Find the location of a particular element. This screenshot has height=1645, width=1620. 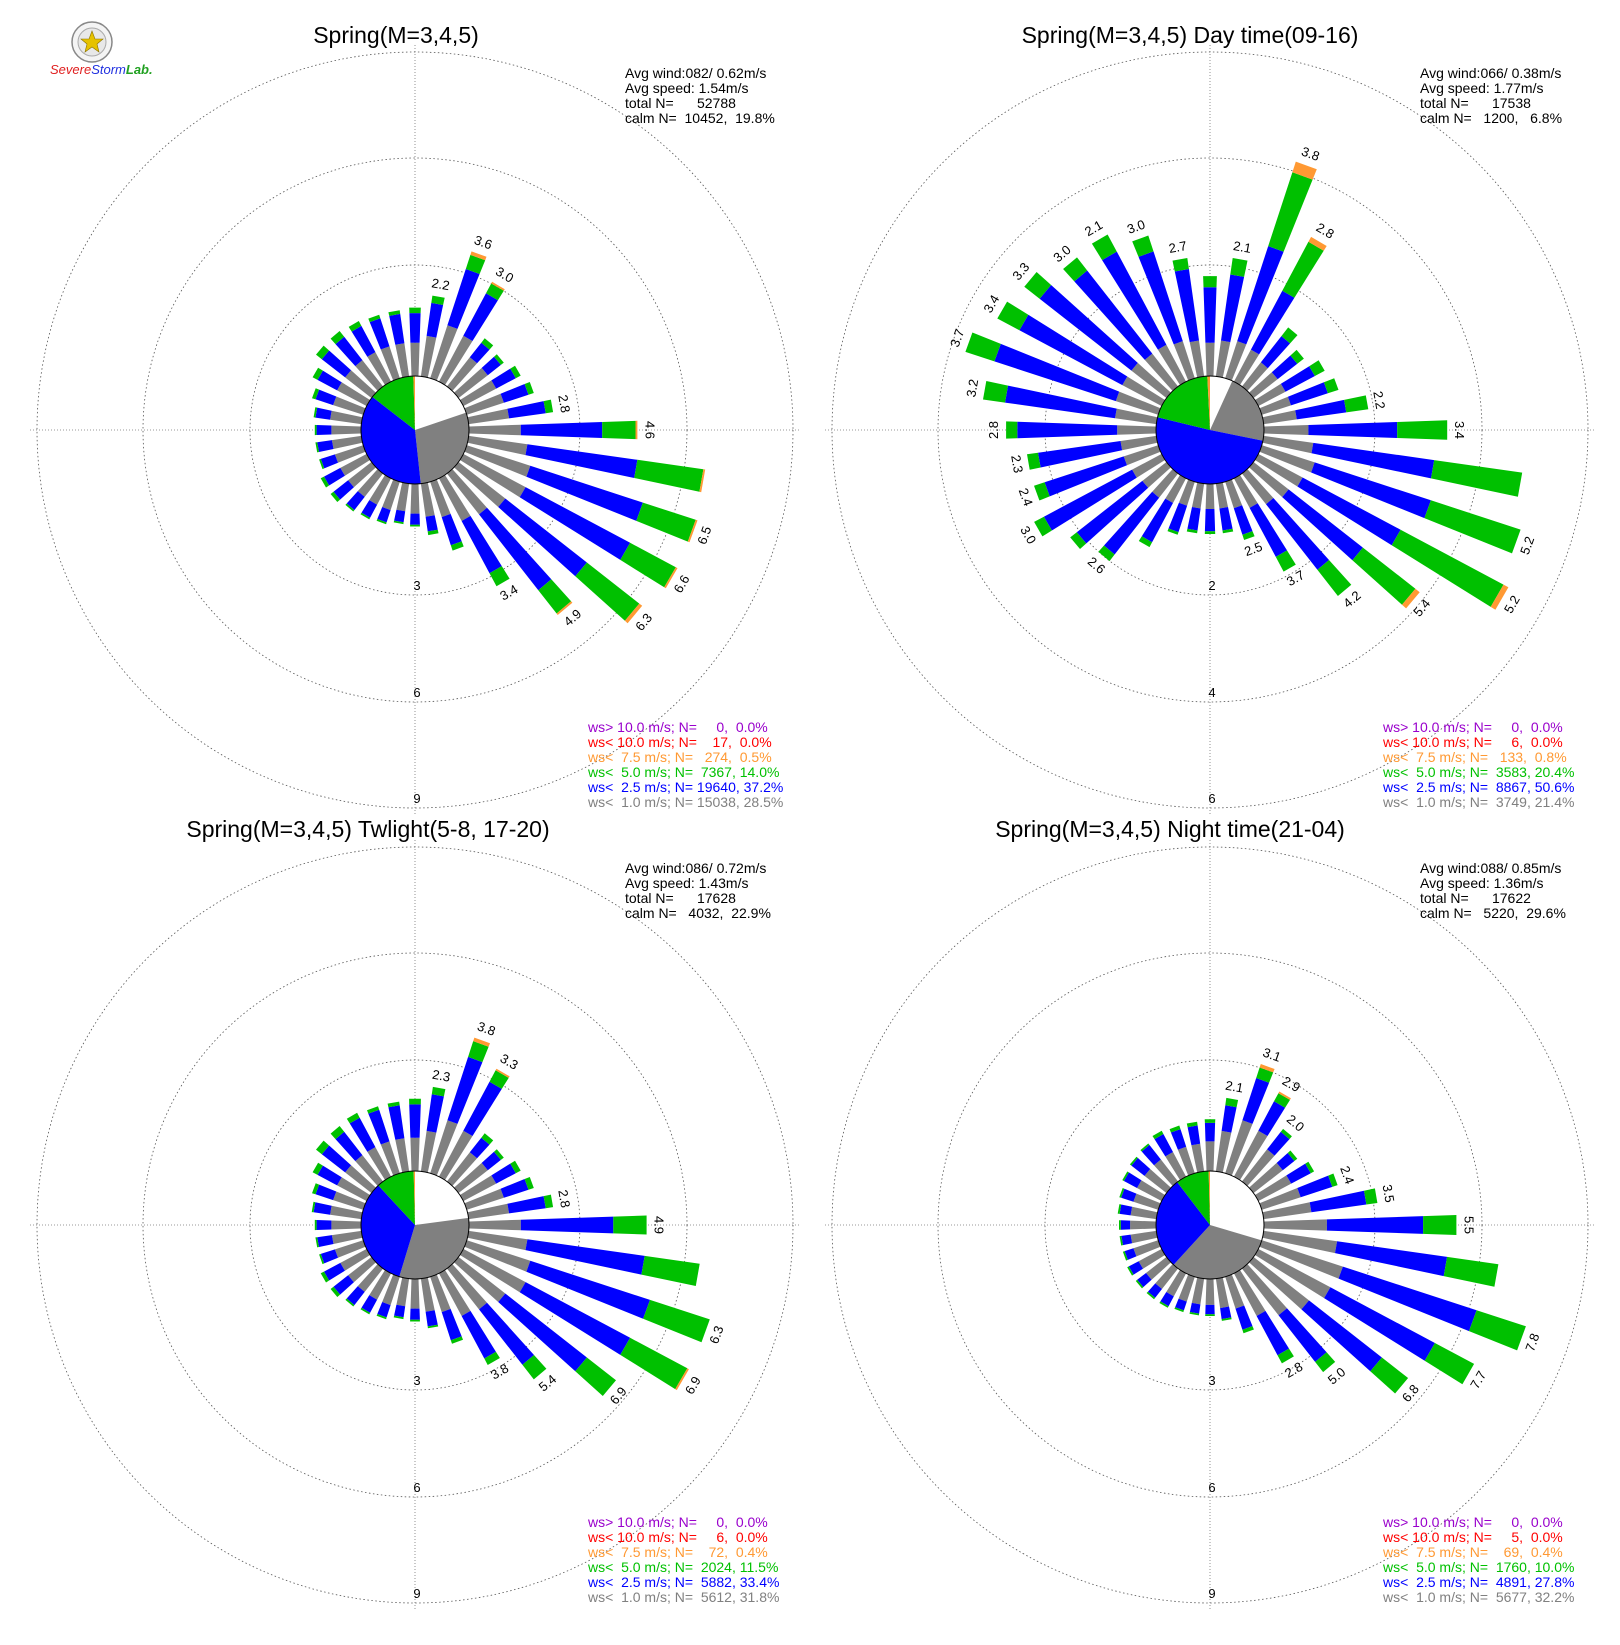

bar-label: 6.9 is located at coordinates (693, 1385).